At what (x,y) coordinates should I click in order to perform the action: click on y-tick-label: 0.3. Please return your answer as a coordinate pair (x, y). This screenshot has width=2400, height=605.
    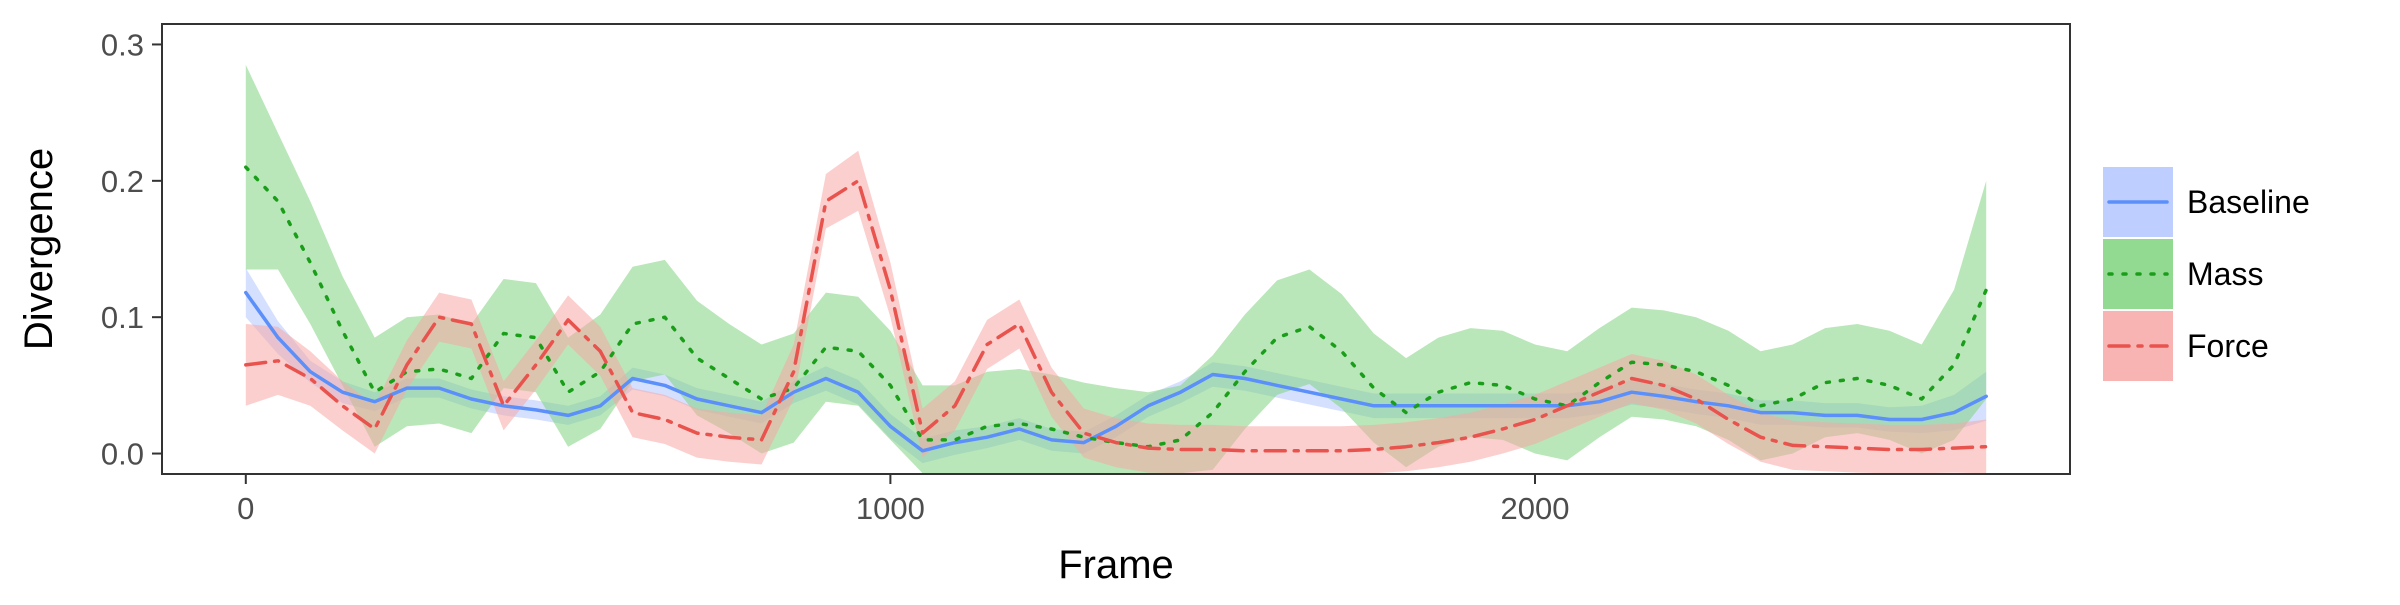
    Looking at the image, I should click on (122, 44).